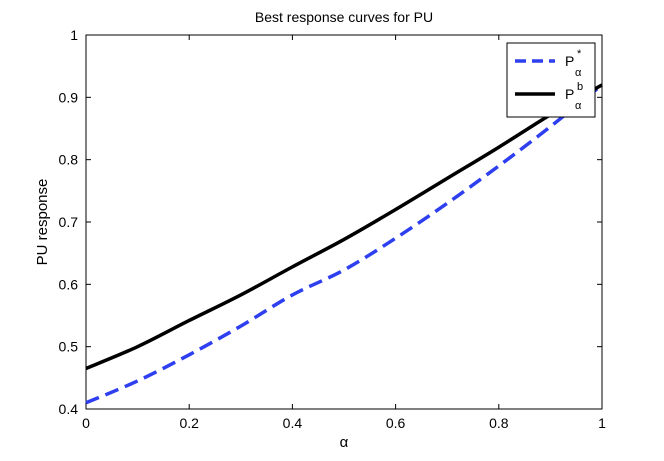  What do you see at coordinates (569, 94) in the screenshot?
I see `legend-label-2: P` at bounding box center [569, 94].